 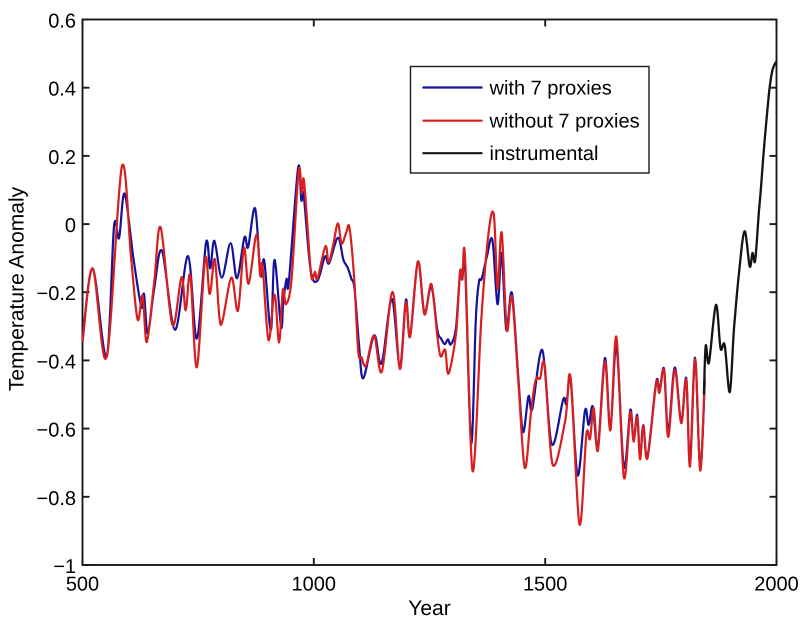 I want to click on svg-text: instrumental, so click(x=544, y=154).